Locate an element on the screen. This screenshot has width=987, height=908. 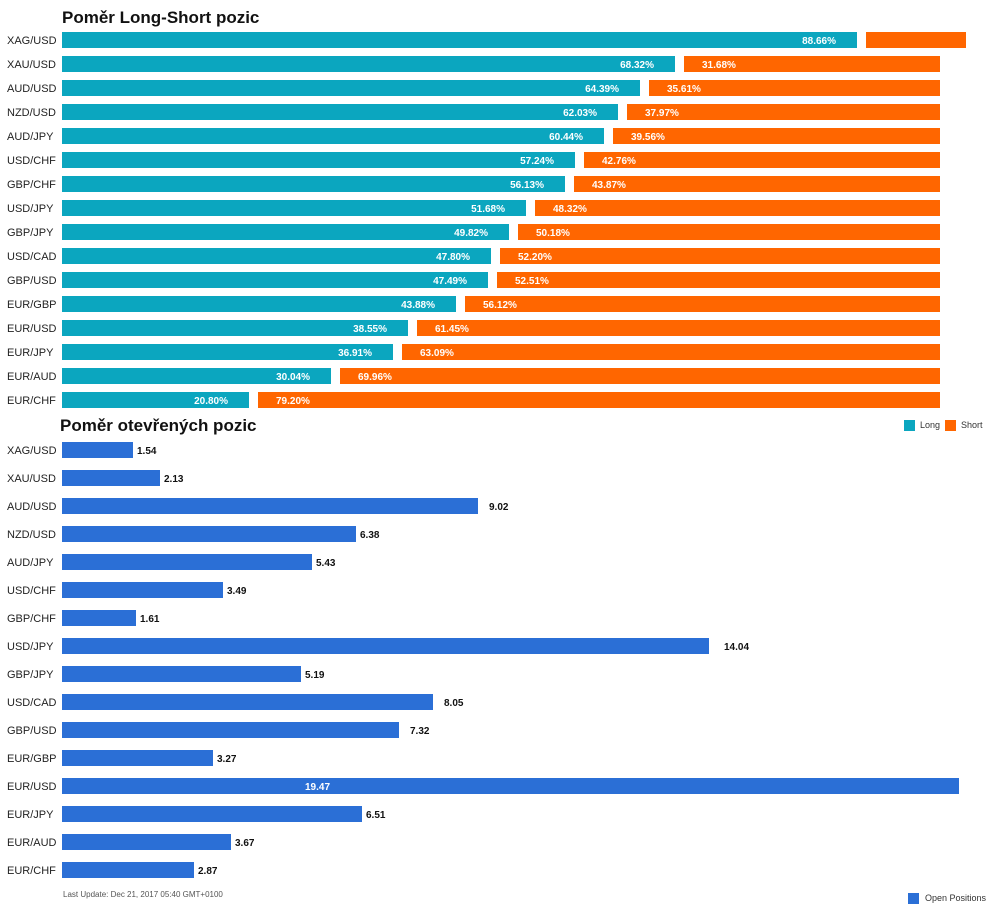
open-positions-value-label: 6.51 is located at coordinates (376, 815).